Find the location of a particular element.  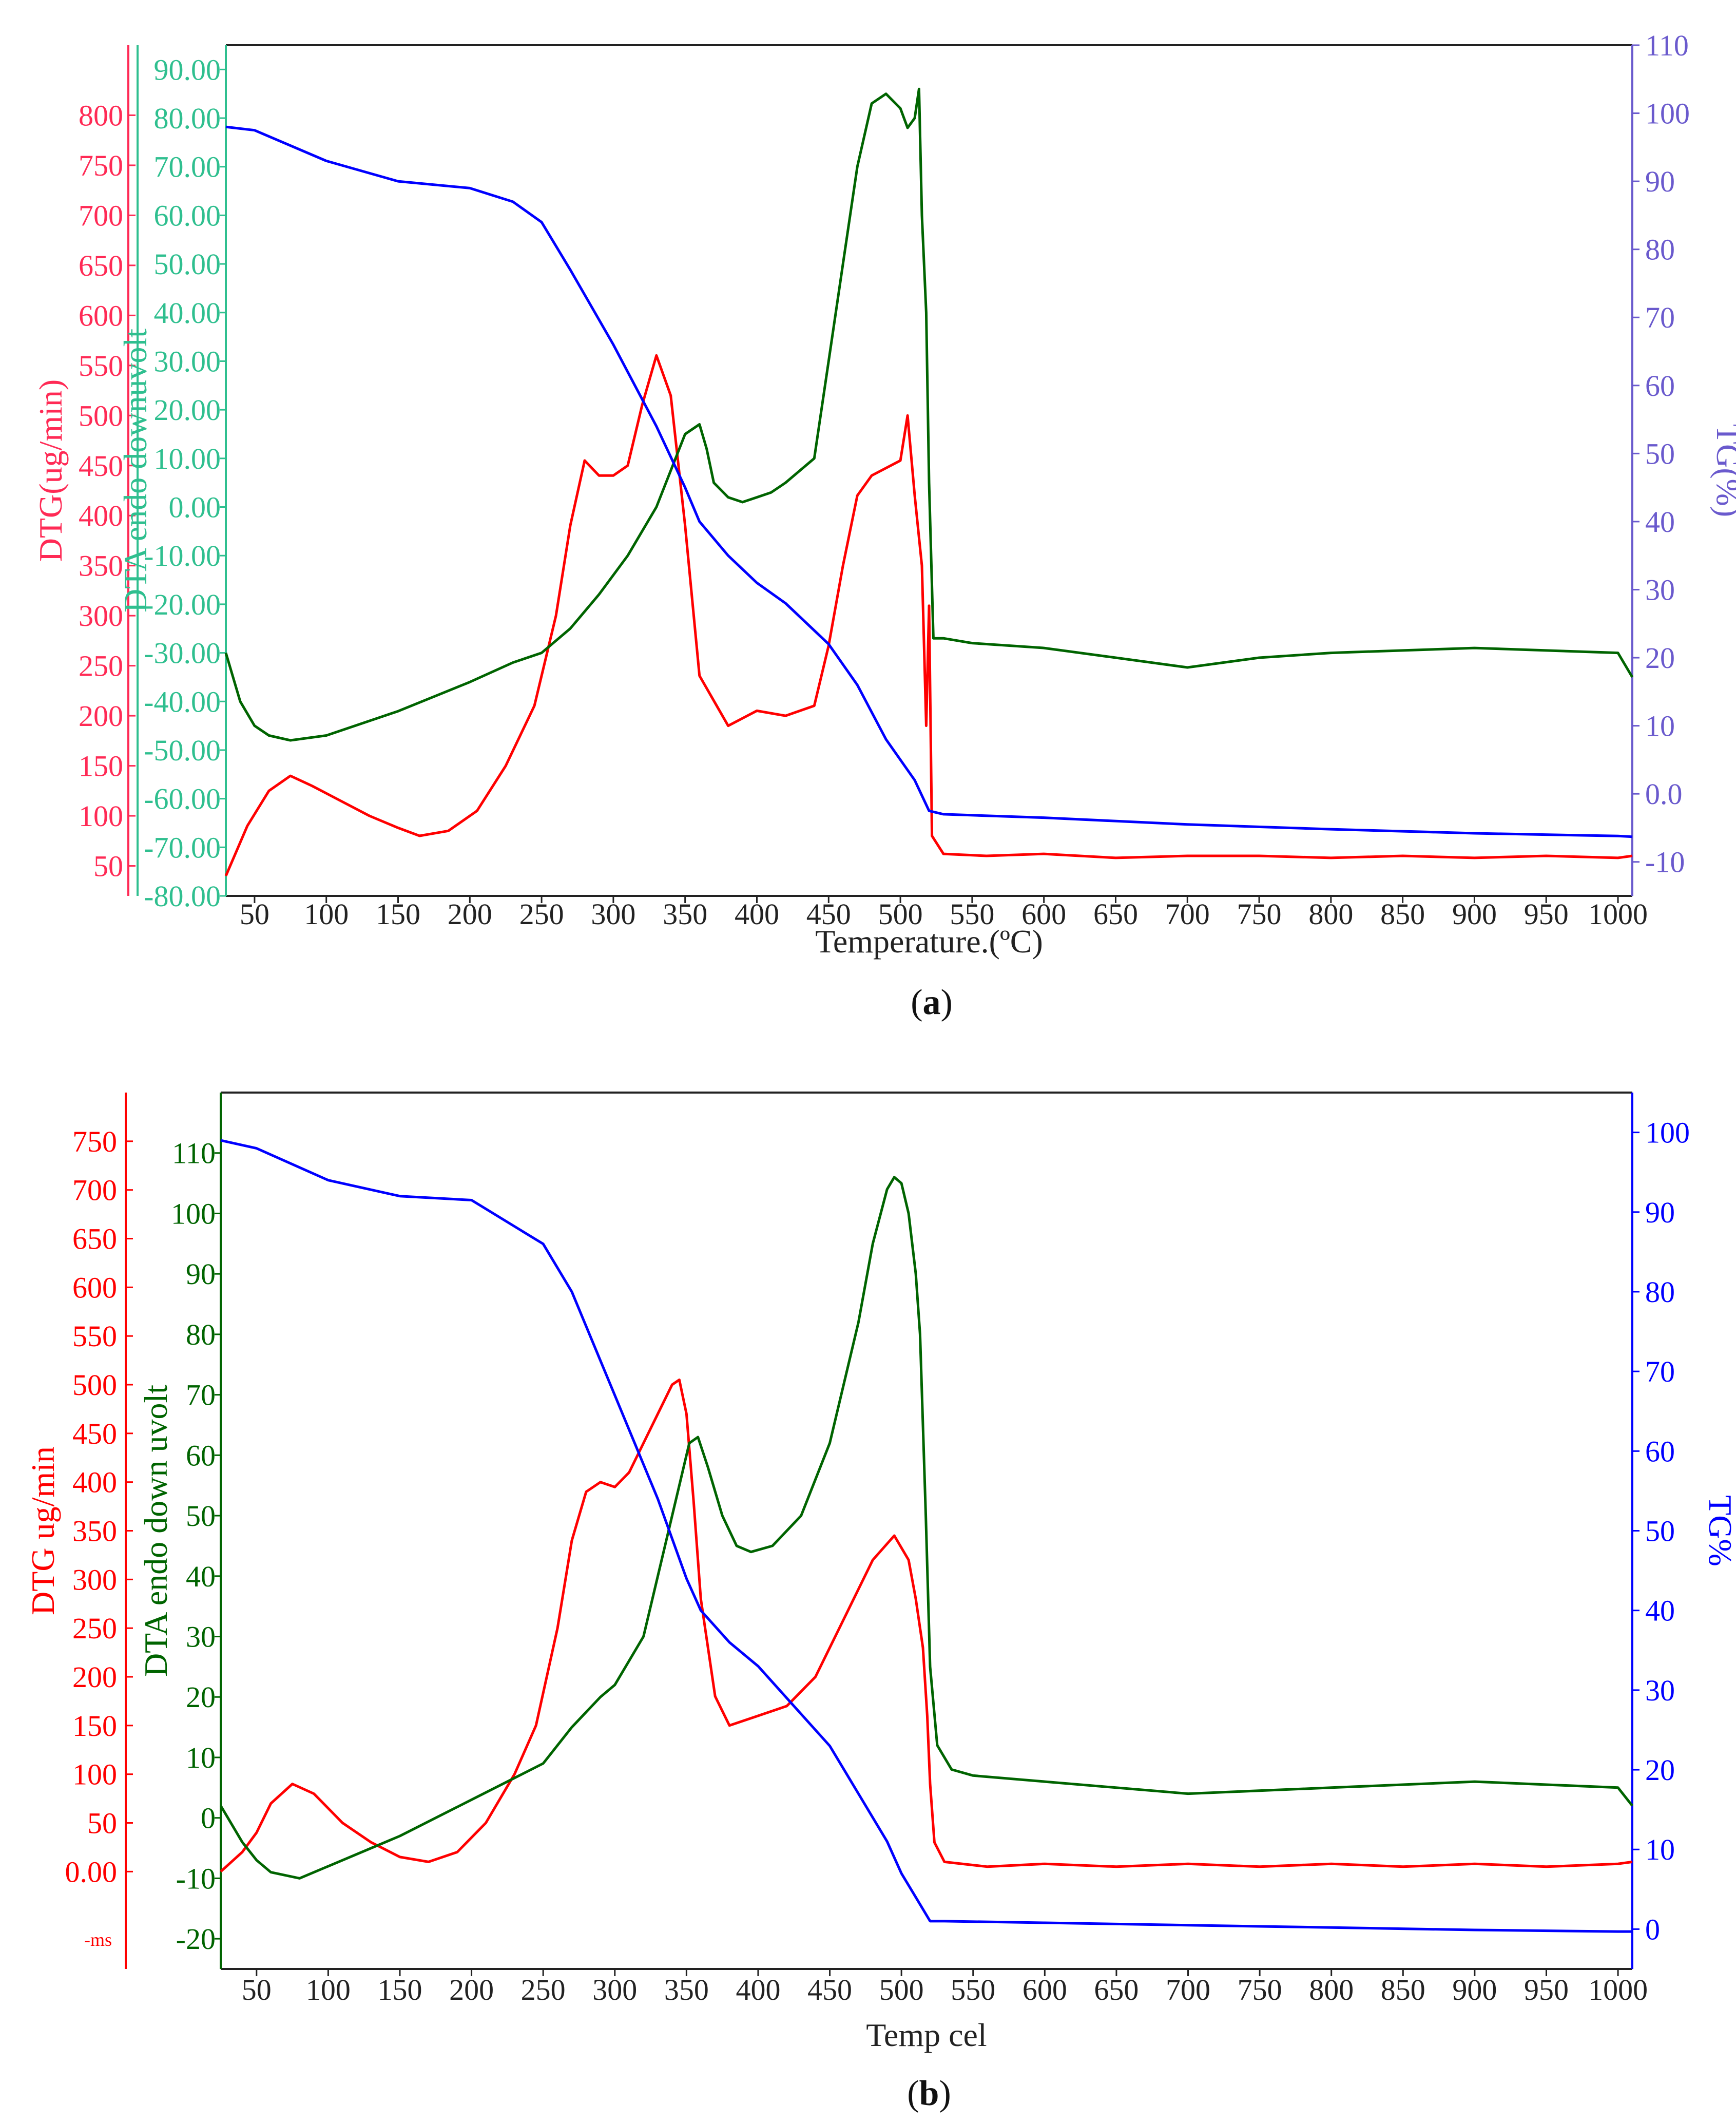

x-tick-label: 800 is located at coordinates (1331, 1990).